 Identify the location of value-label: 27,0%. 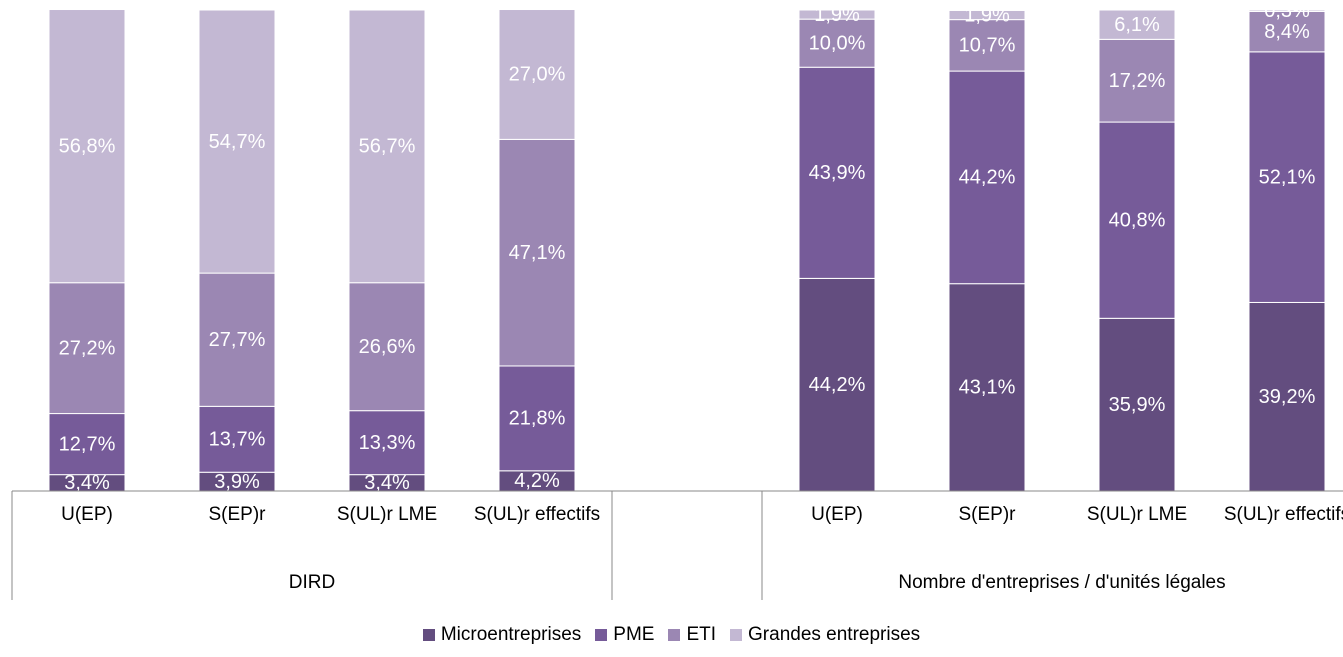
(537, 75).